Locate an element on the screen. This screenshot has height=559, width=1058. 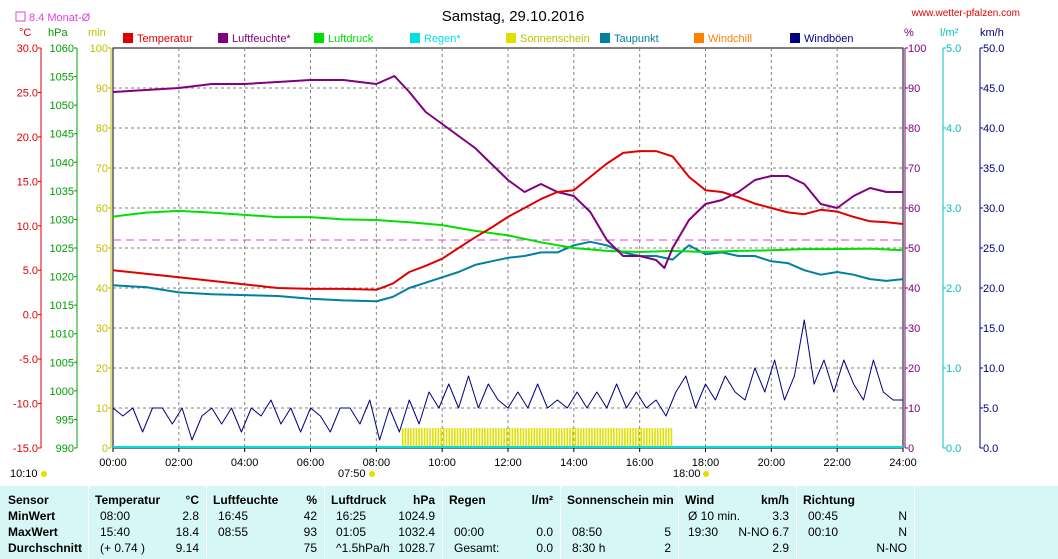
month-avg-box-icon is located at coordinates (20, 16).